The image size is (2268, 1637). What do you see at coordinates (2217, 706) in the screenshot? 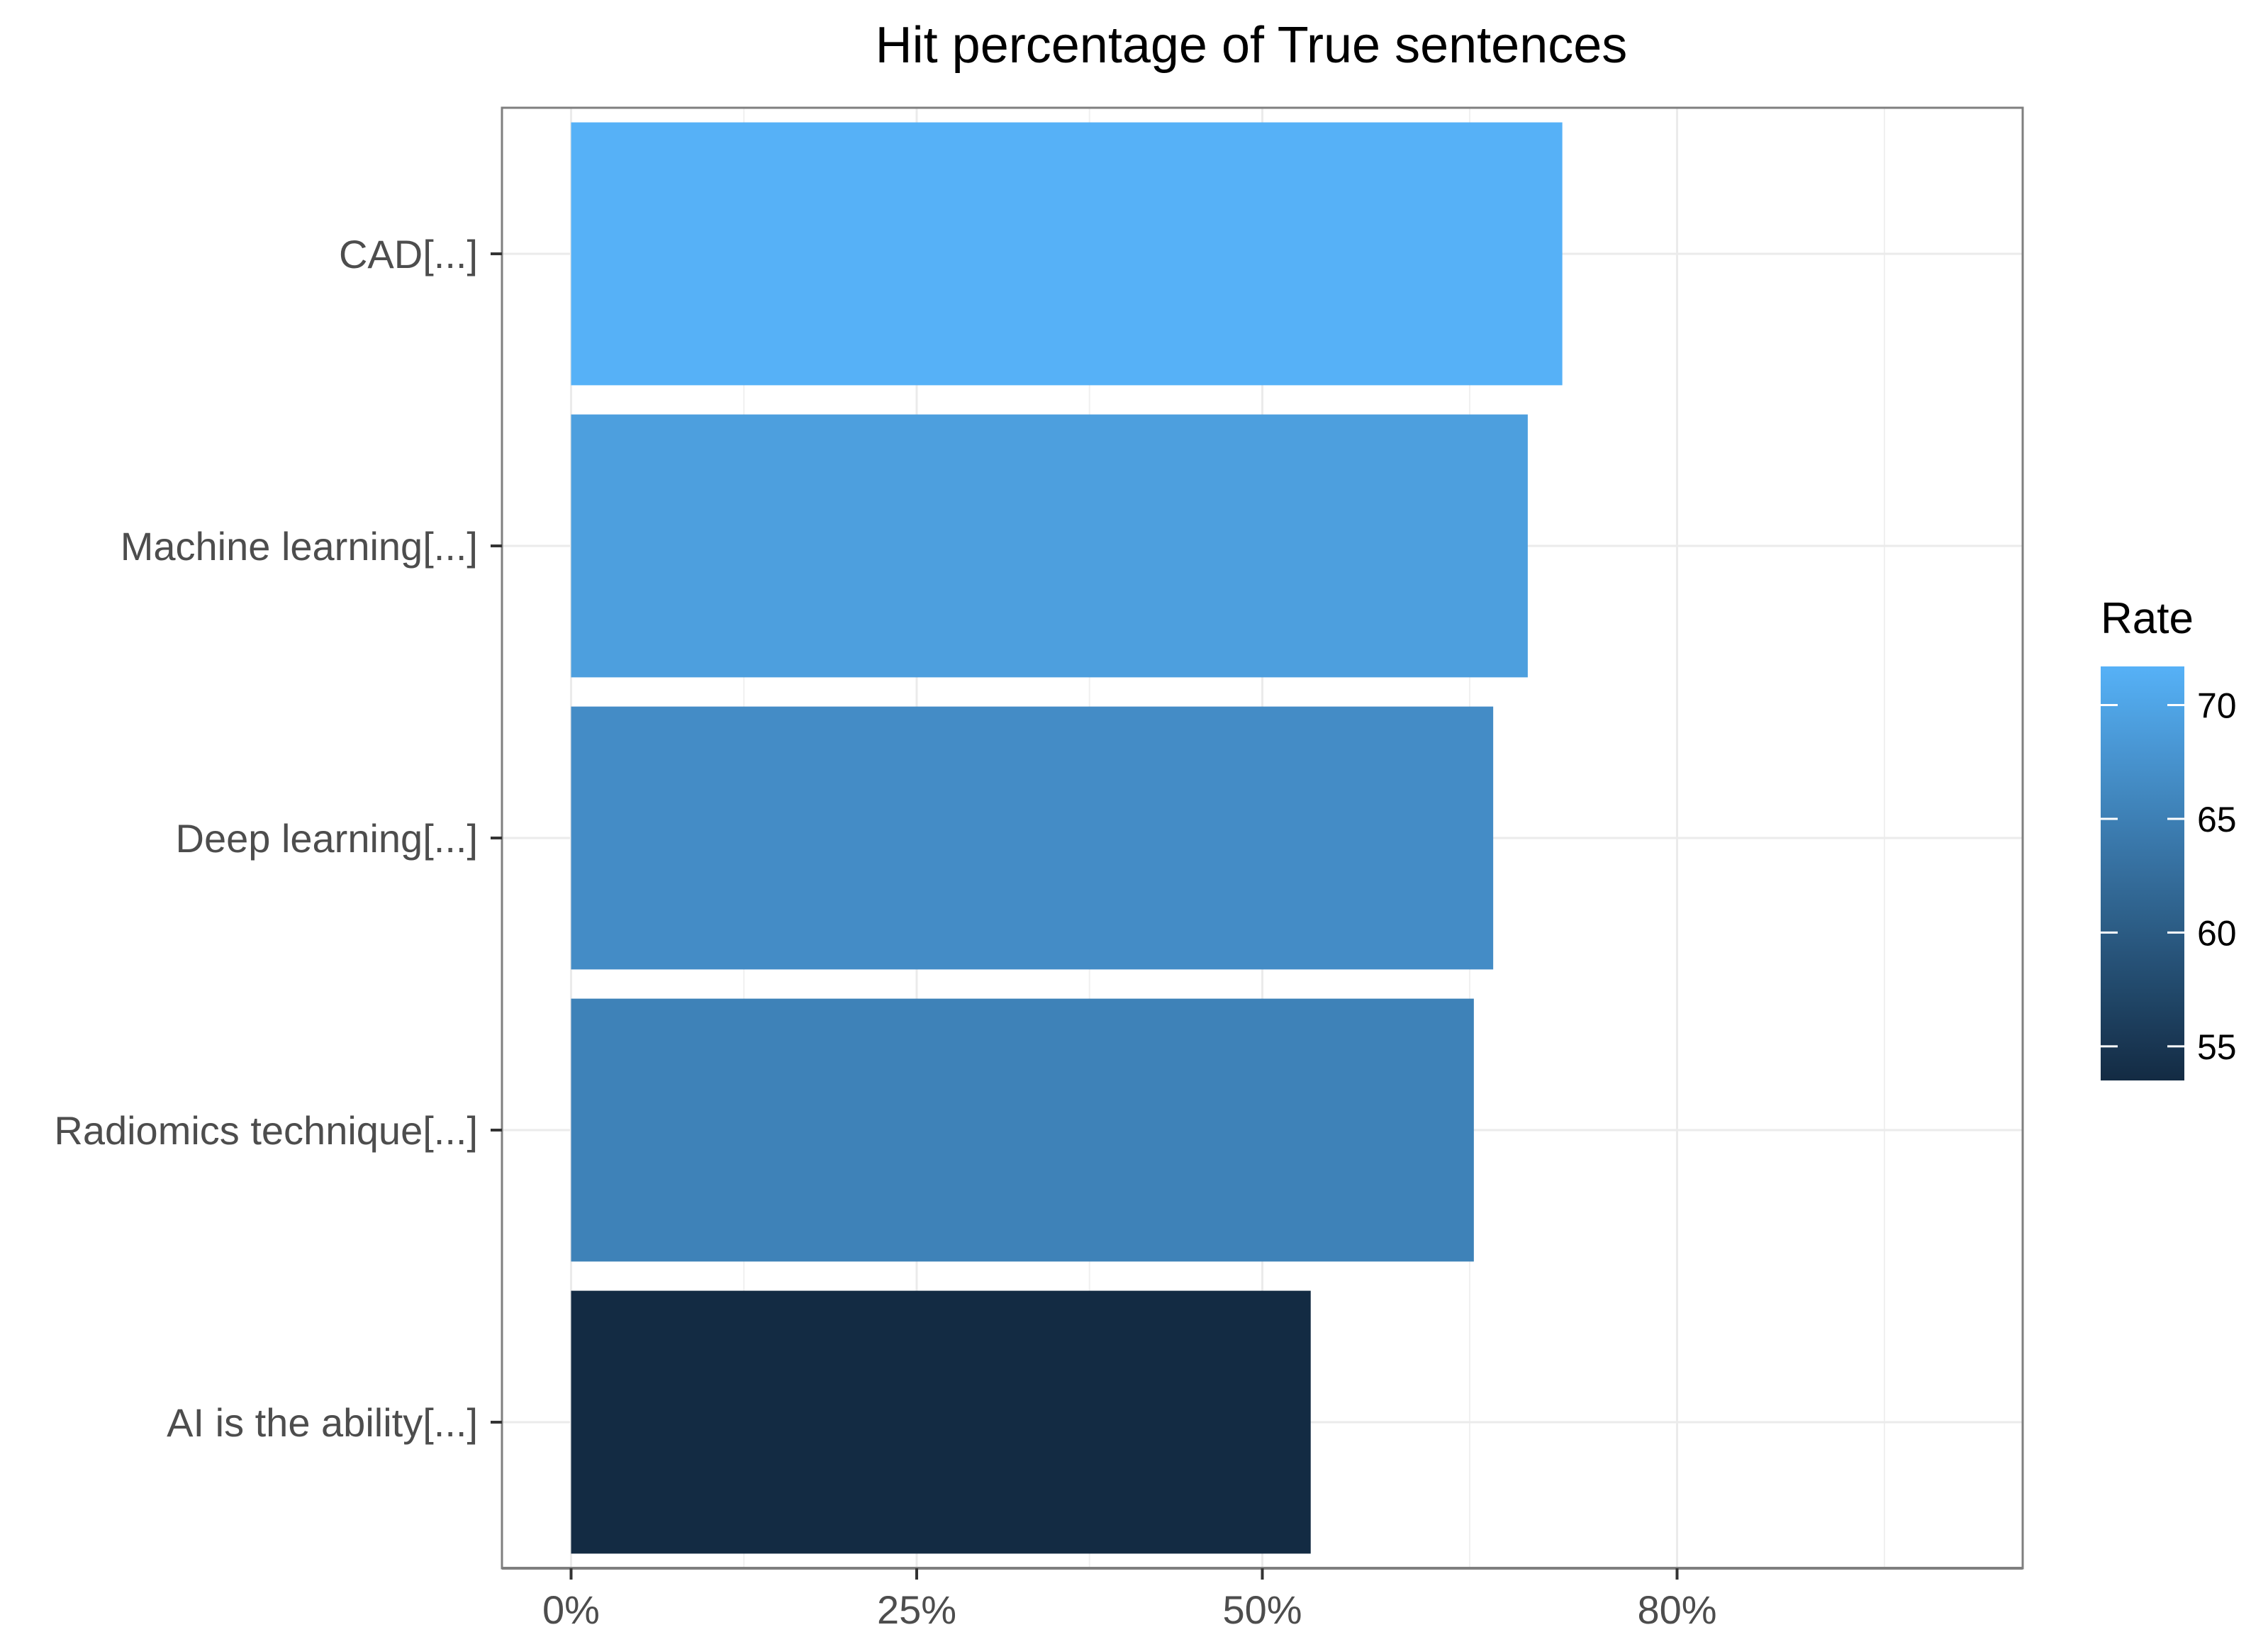
I see `legend-tick-label: 70` at bounding box center [2217, 706].